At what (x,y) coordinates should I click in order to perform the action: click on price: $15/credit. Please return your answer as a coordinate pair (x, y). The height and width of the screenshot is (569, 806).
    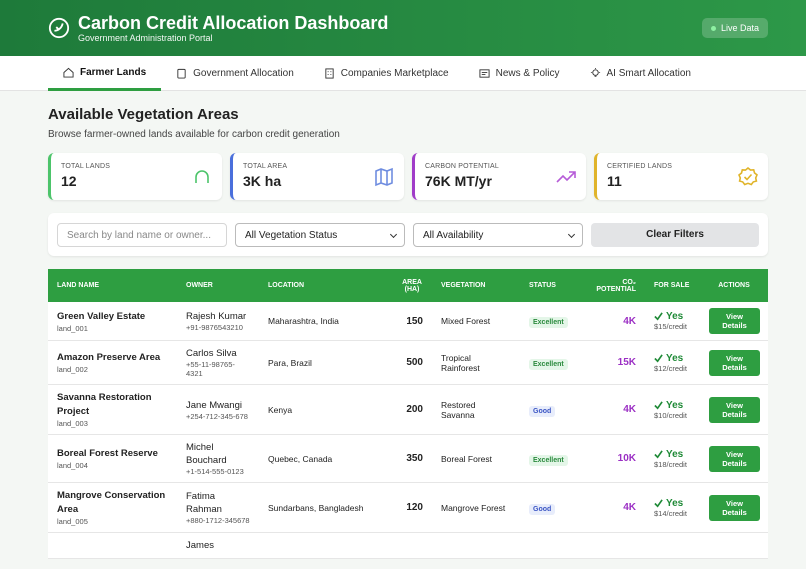
    Looking at the image, I should click on (670, 326).